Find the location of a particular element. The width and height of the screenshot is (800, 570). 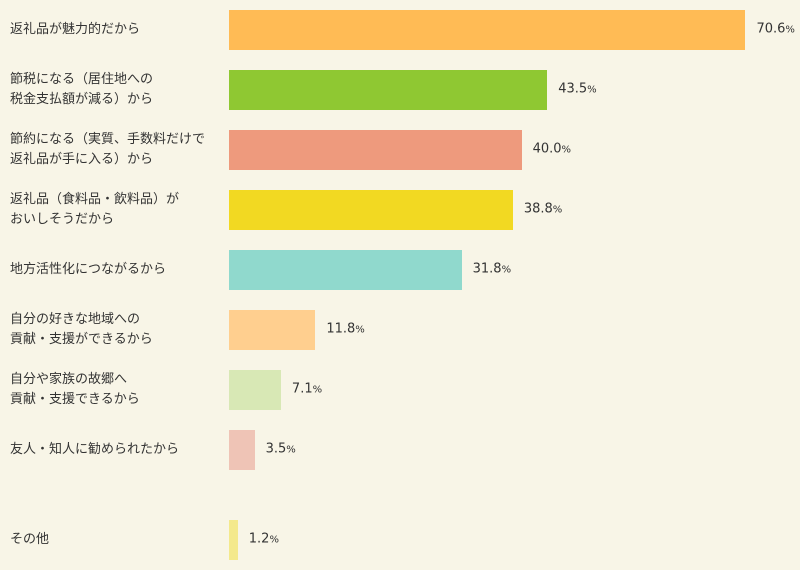

category-label: 節約になる（実質、手数料だけで 返礼品が手に入る）から is located at coordinates (108, 149).